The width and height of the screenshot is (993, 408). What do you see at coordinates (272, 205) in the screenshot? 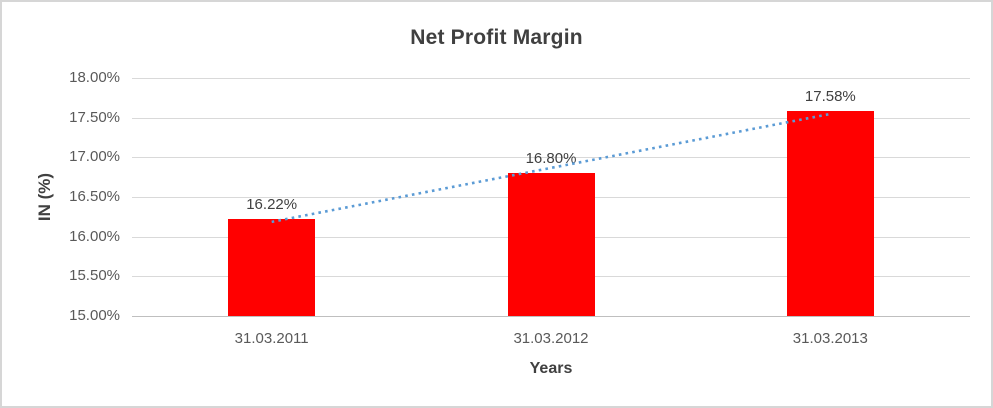
I see `bar-data-label: 16.22%` at bounding box center [272, 205].